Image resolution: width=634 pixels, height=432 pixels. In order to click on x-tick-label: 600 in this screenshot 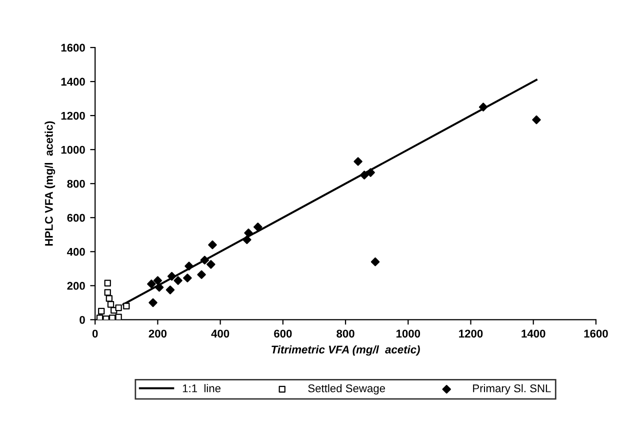, I will do `click(283, 334)`.